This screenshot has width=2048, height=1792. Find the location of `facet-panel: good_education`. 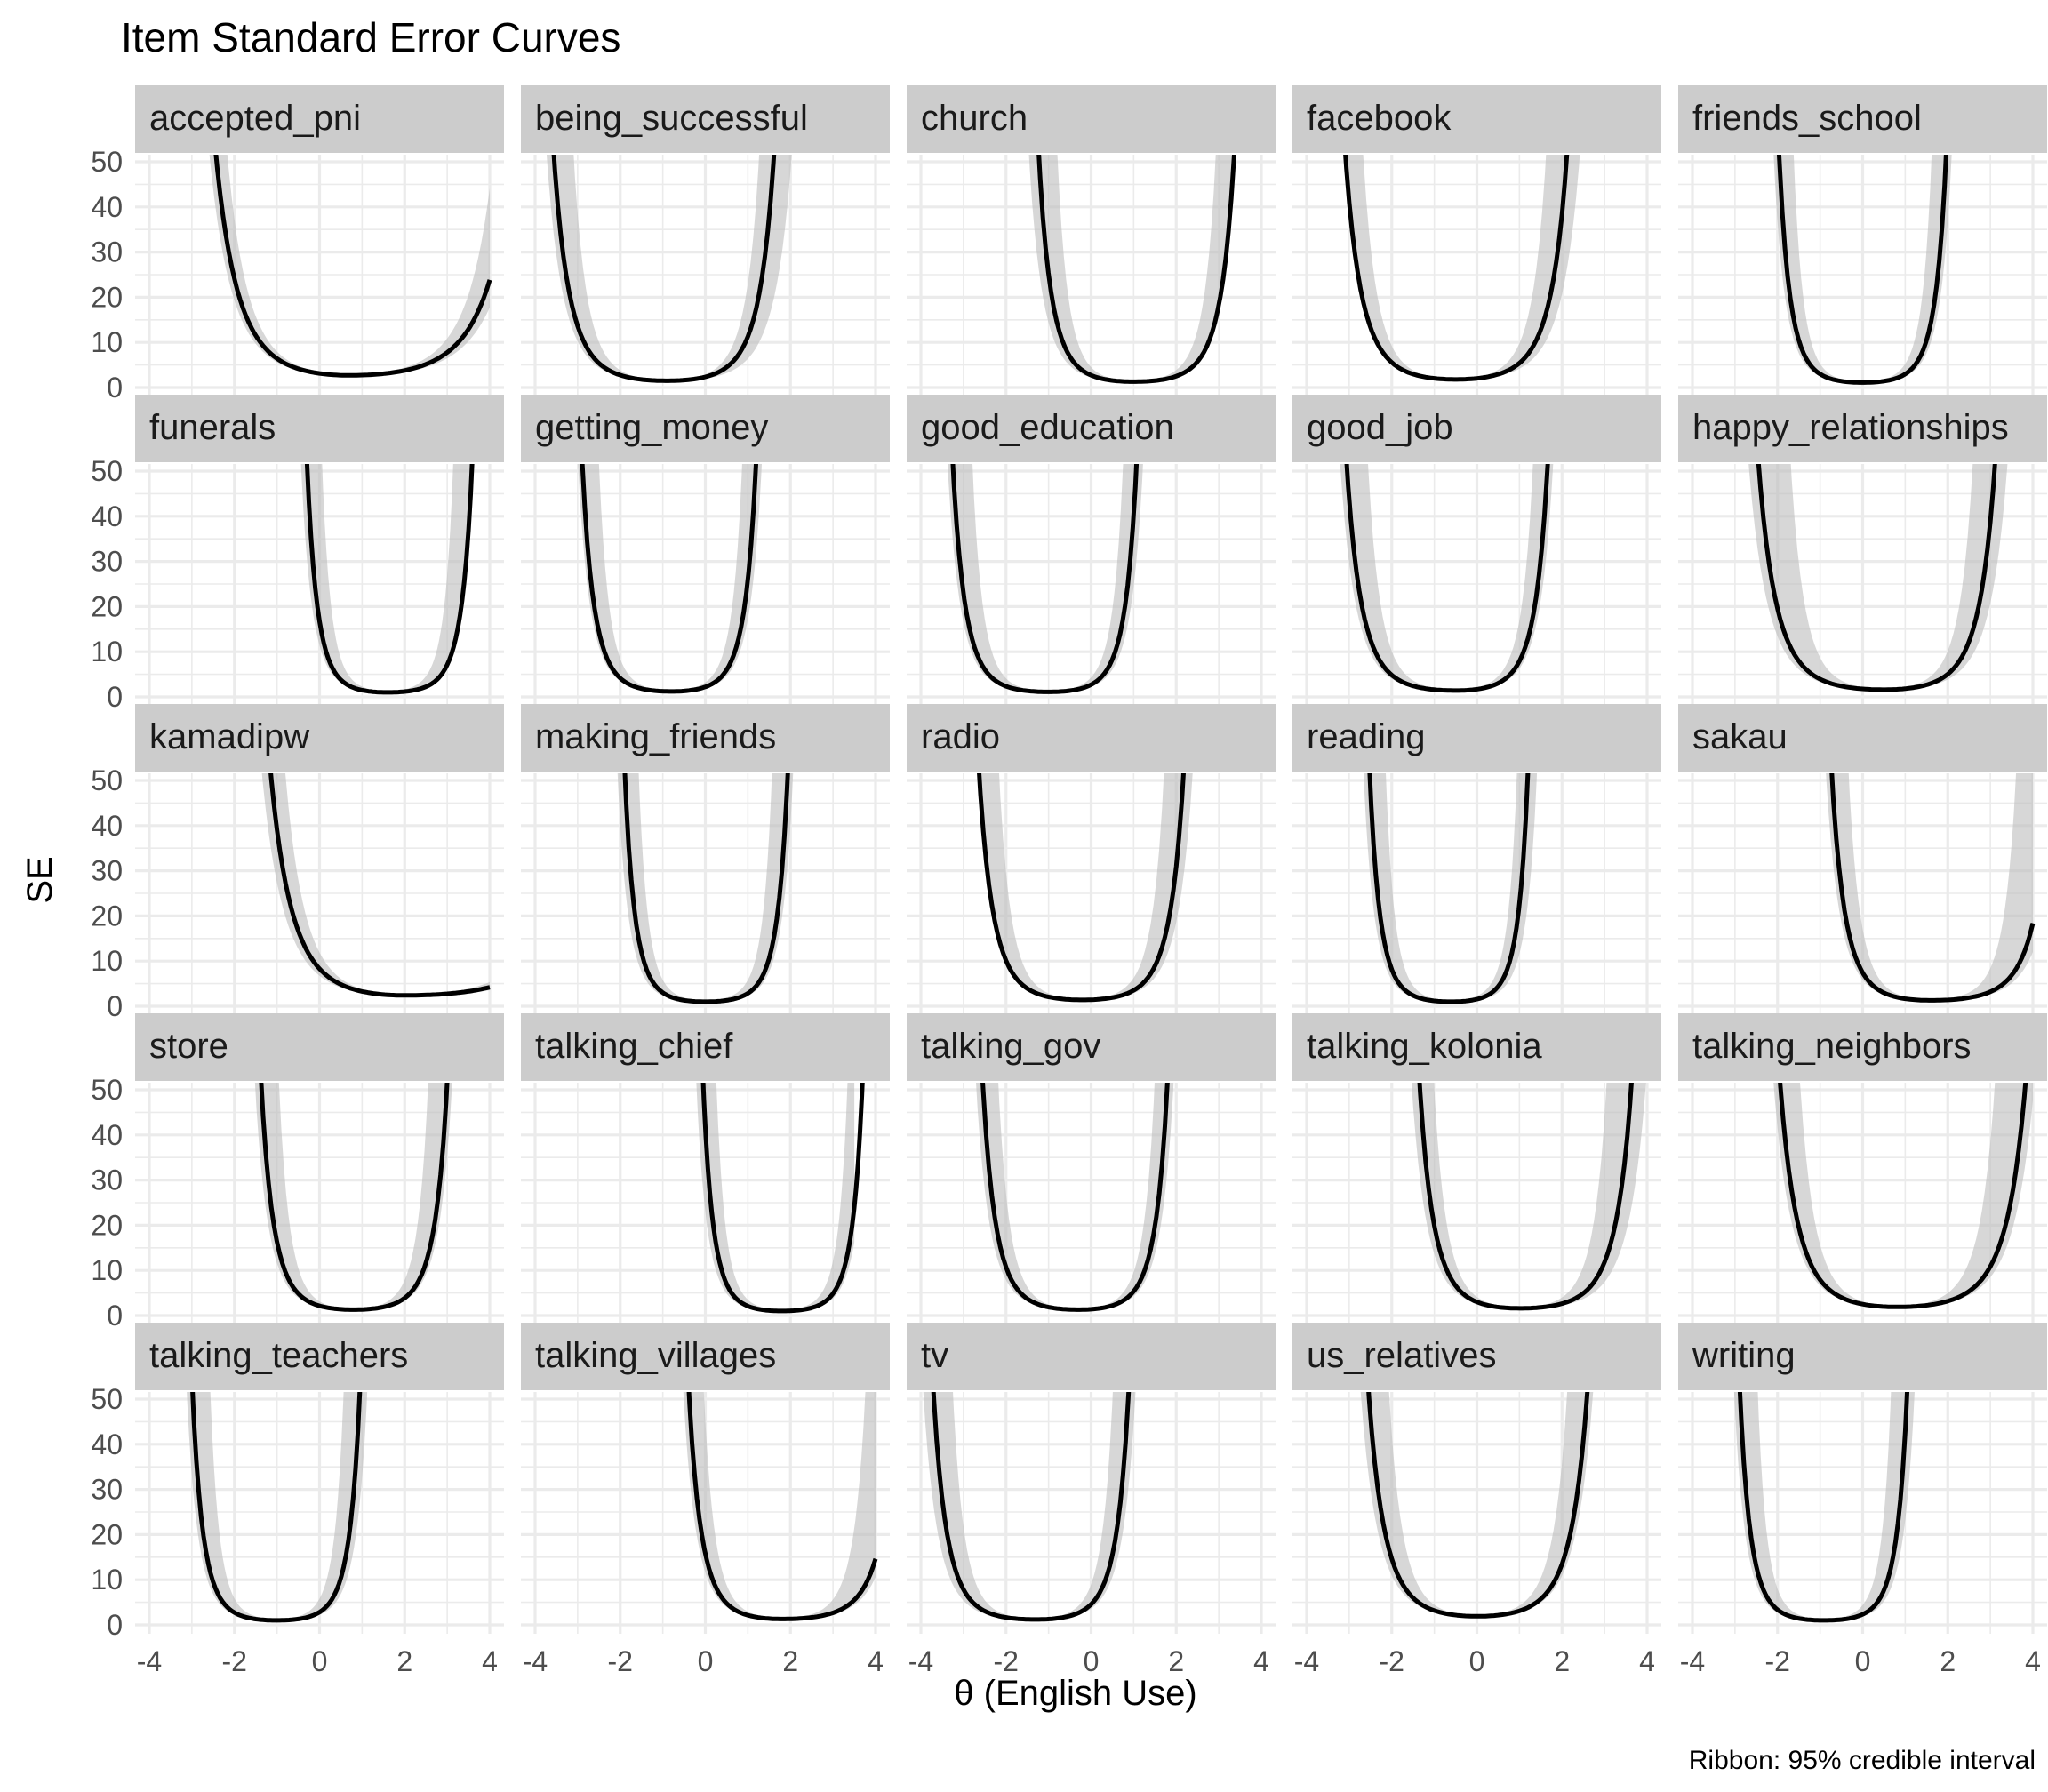

facet-panel: good_education is located at coordinates (1091, 550).